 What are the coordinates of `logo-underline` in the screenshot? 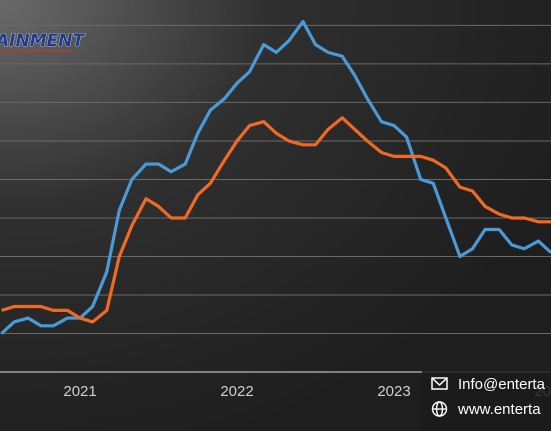 It's located at (36, 51).